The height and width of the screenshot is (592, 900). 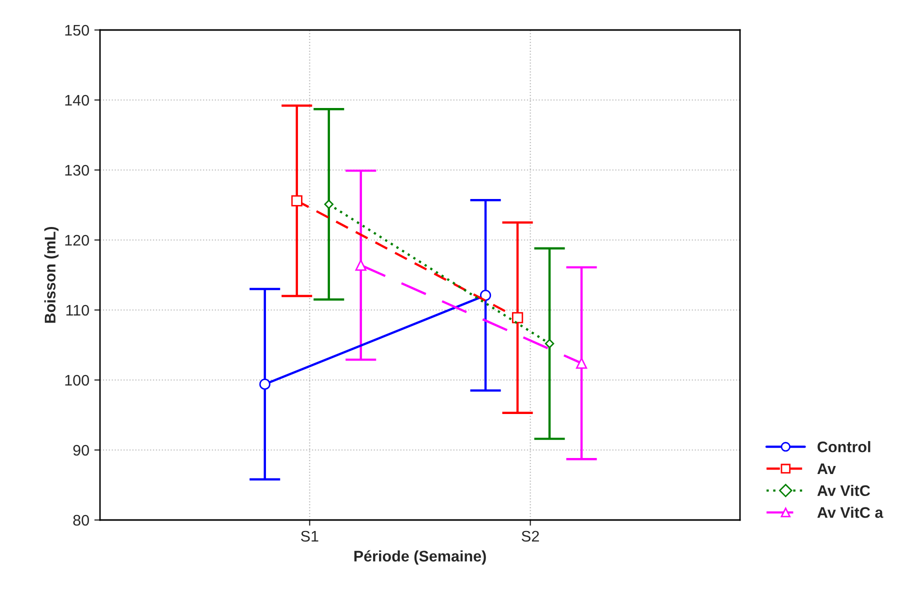 What do you see at coordinates (844, 446) in the screenshot?
I see `legend-label: Control` at bounding box center [844, 446].